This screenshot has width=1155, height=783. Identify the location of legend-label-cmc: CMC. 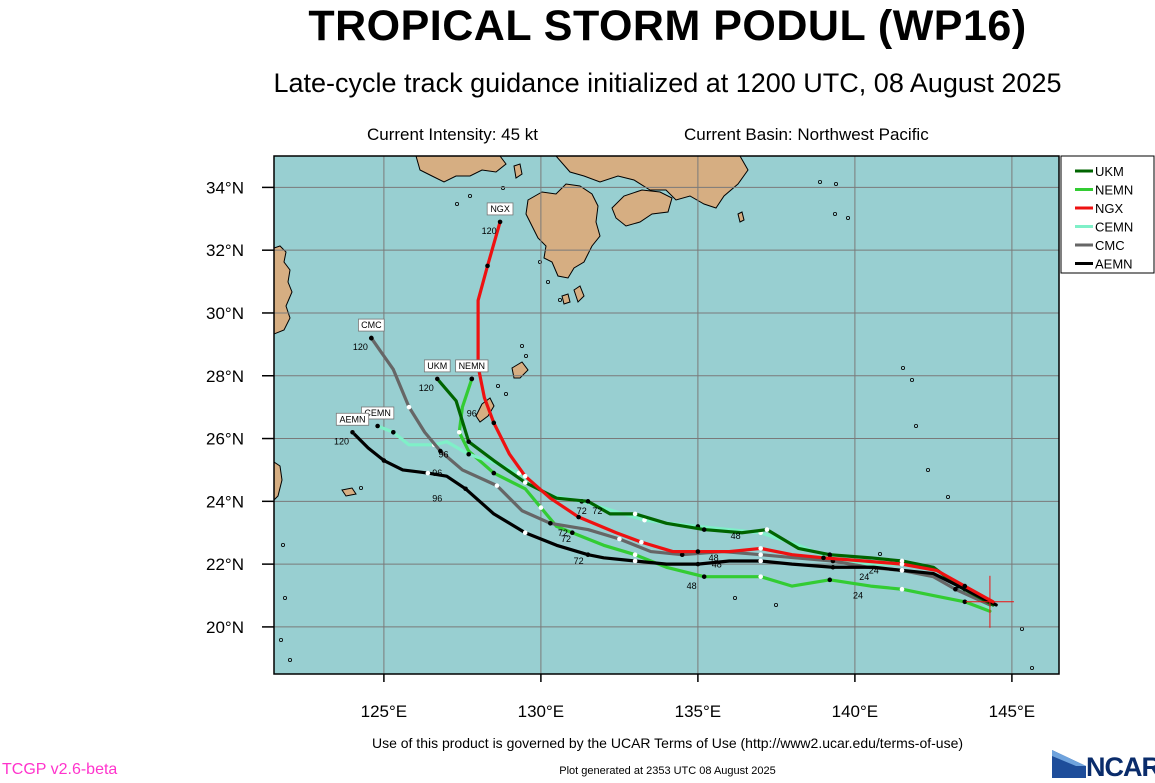
(1110, 245).